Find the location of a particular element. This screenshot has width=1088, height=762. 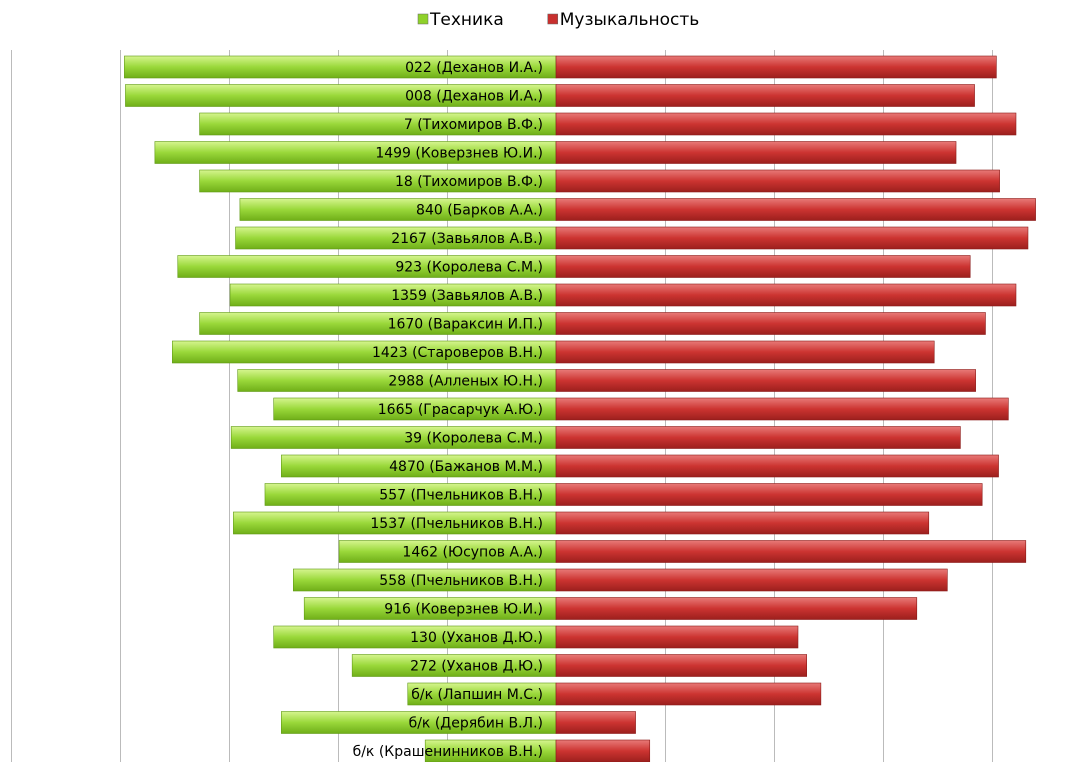

category-label: 4870 (Бажанов М.М.) is located at coordinates (466, 467).